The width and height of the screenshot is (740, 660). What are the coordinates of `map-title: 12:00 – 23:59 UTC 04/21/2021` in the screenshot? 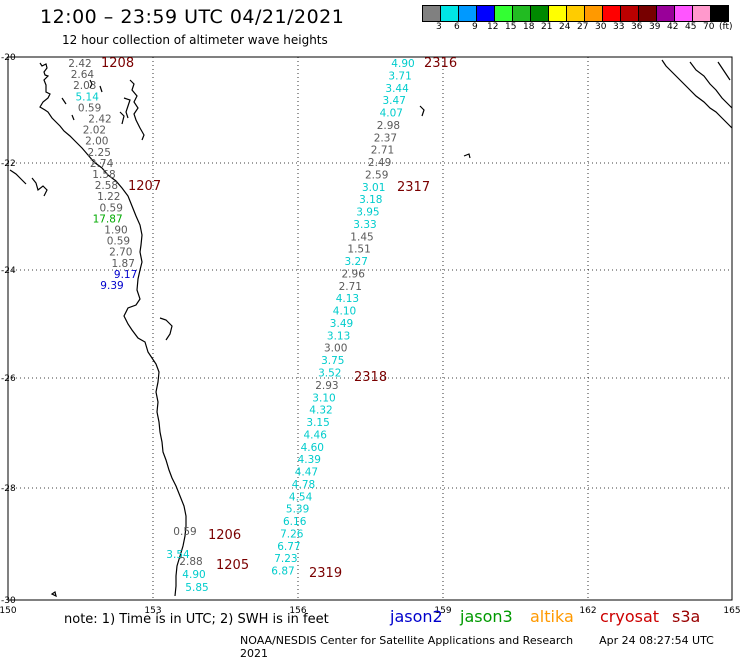 It's located at (192, 17).